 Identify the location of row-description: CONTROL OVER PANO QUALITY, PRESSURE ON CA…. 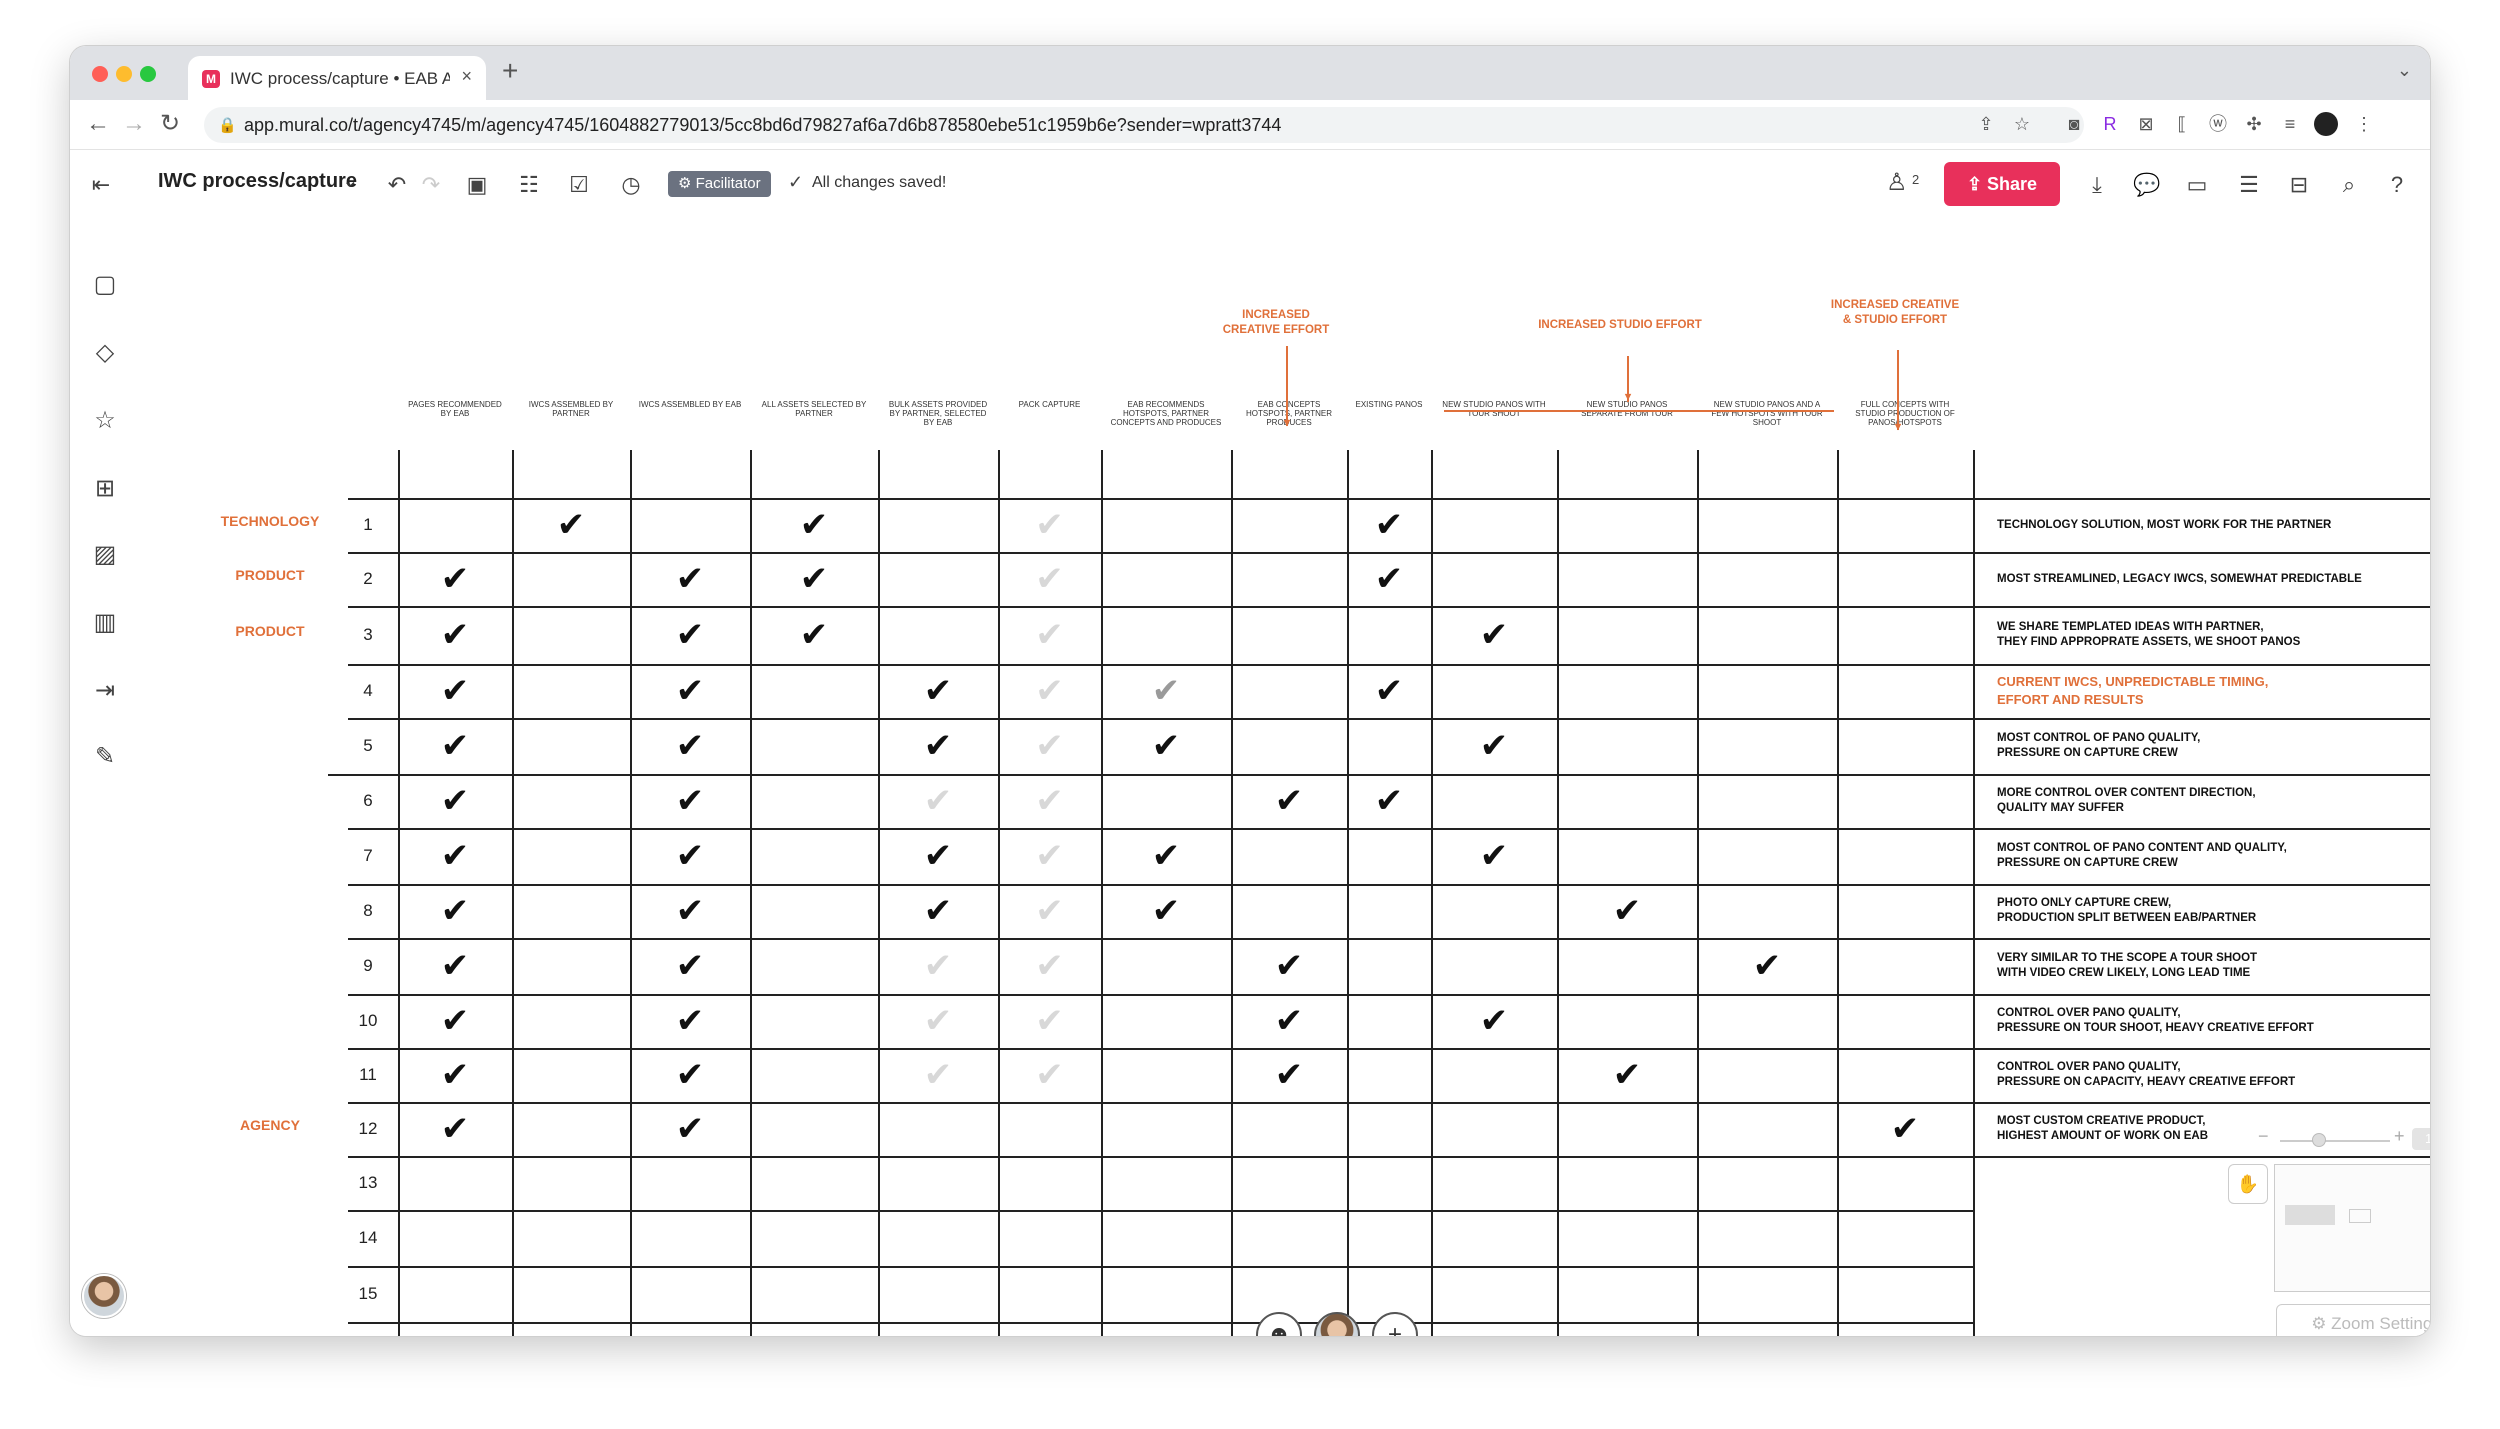
(2207, 1075).